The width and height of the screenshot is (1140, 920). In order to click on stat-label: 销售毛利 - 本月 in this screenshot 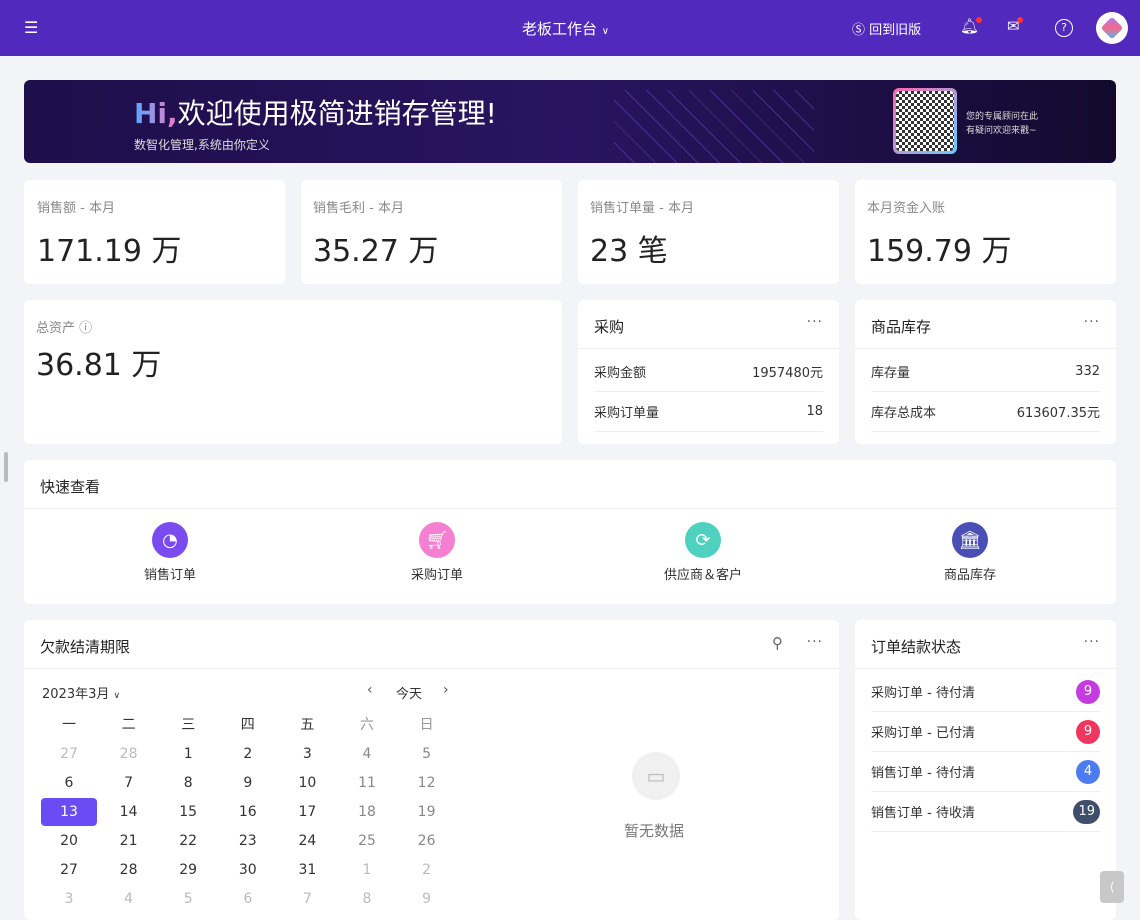, I will do `click(358, 208)`.